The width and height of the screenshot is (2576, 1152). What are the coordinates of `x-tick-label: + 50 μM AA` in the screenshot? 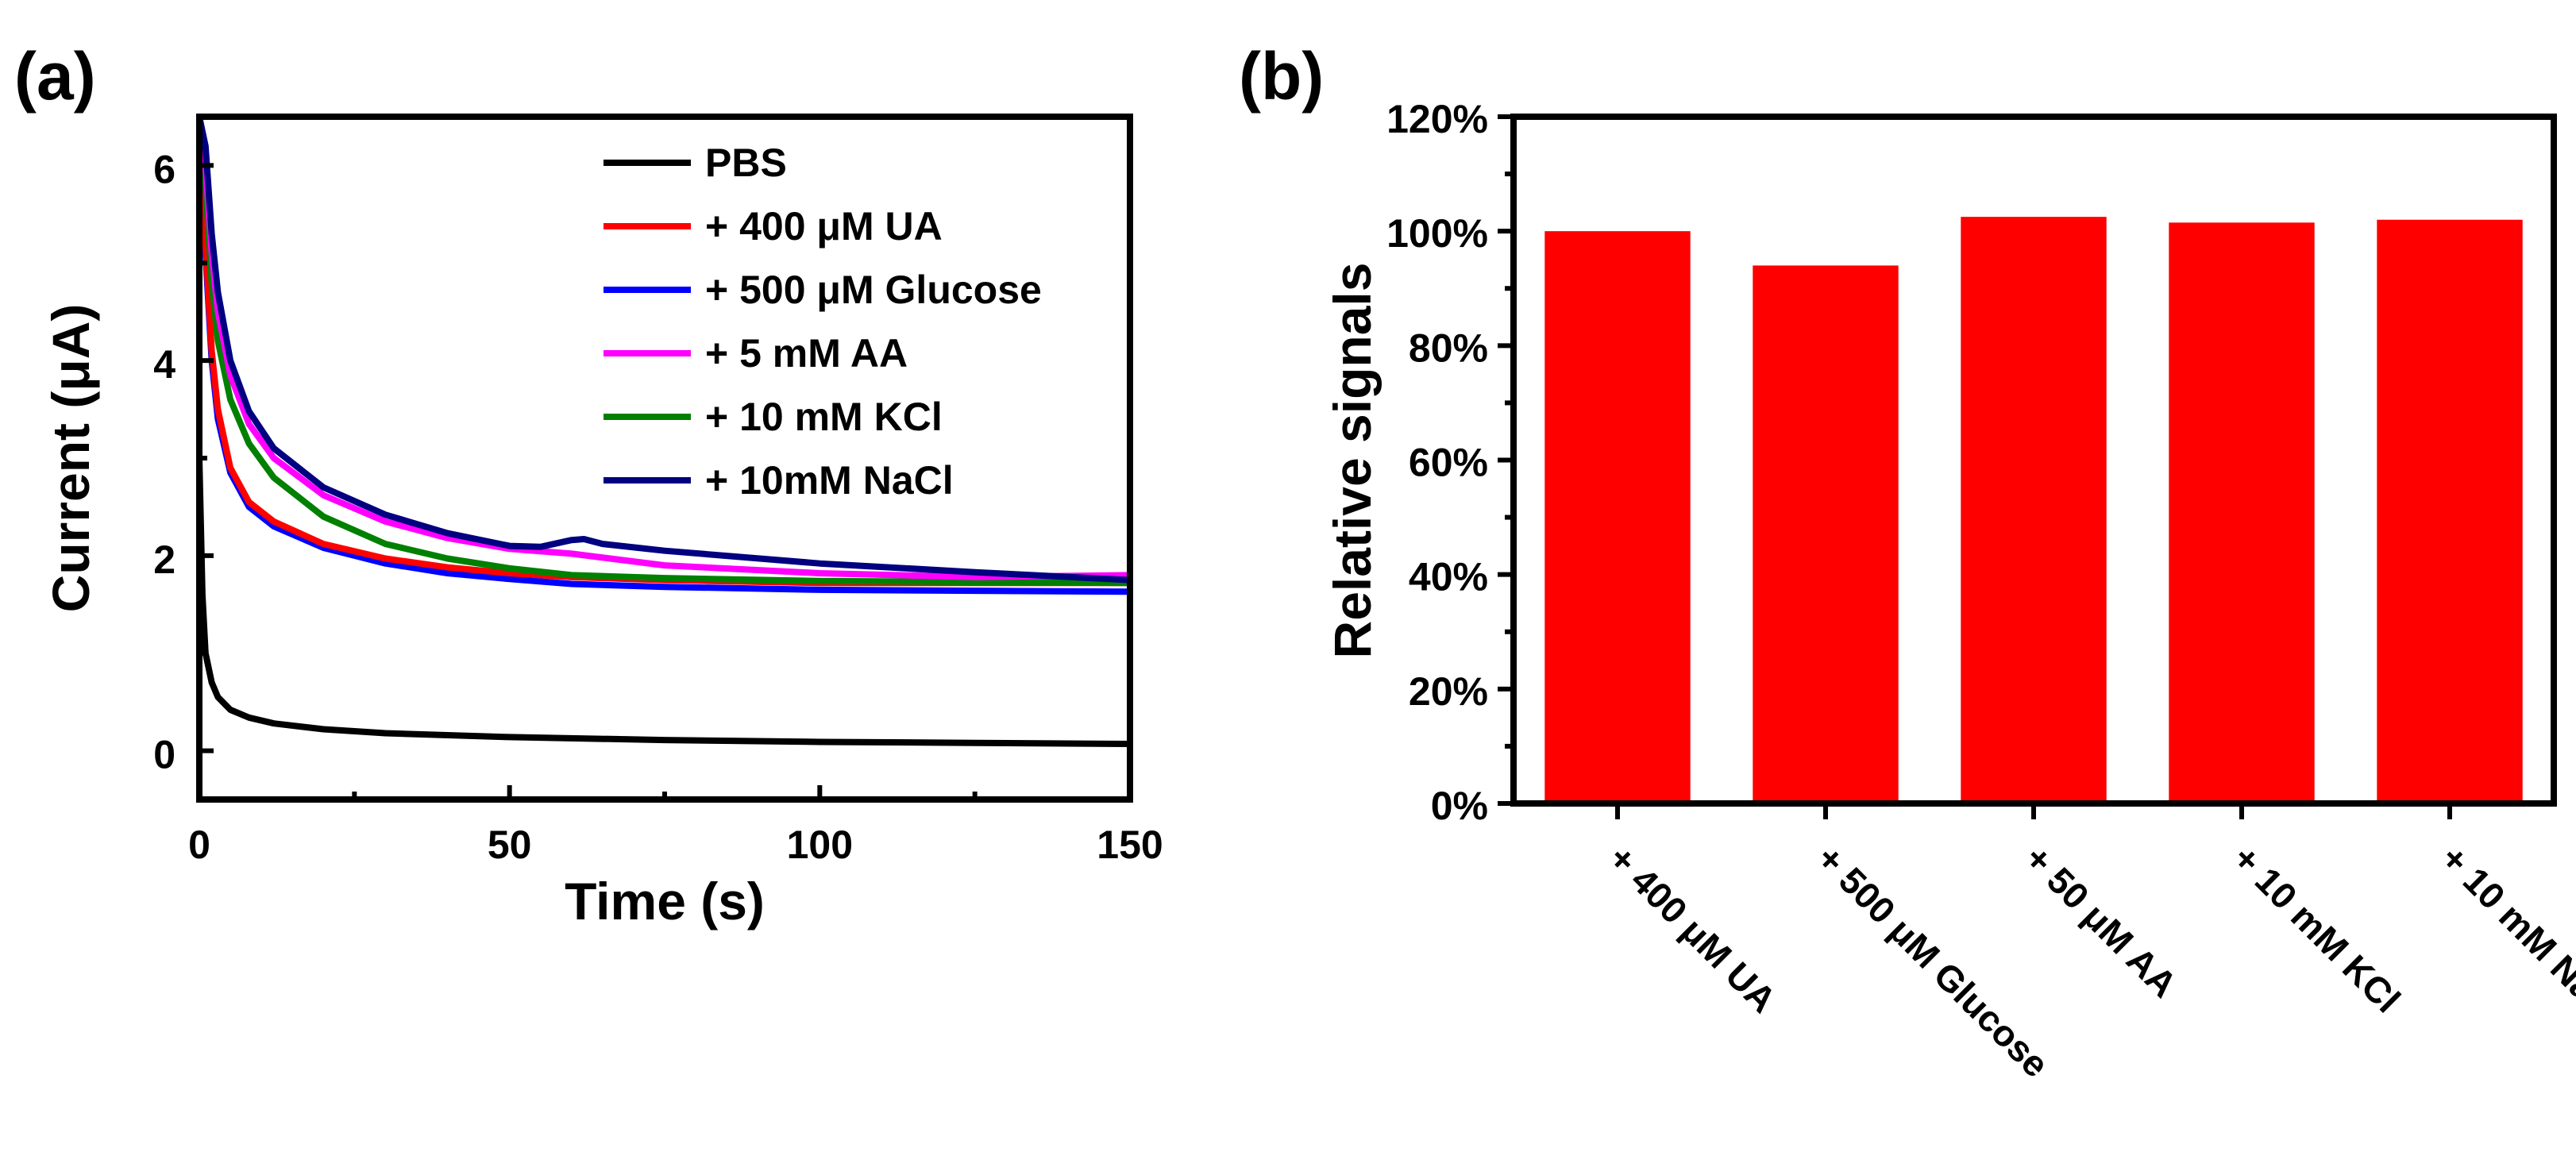 It's located at (2101, 921).